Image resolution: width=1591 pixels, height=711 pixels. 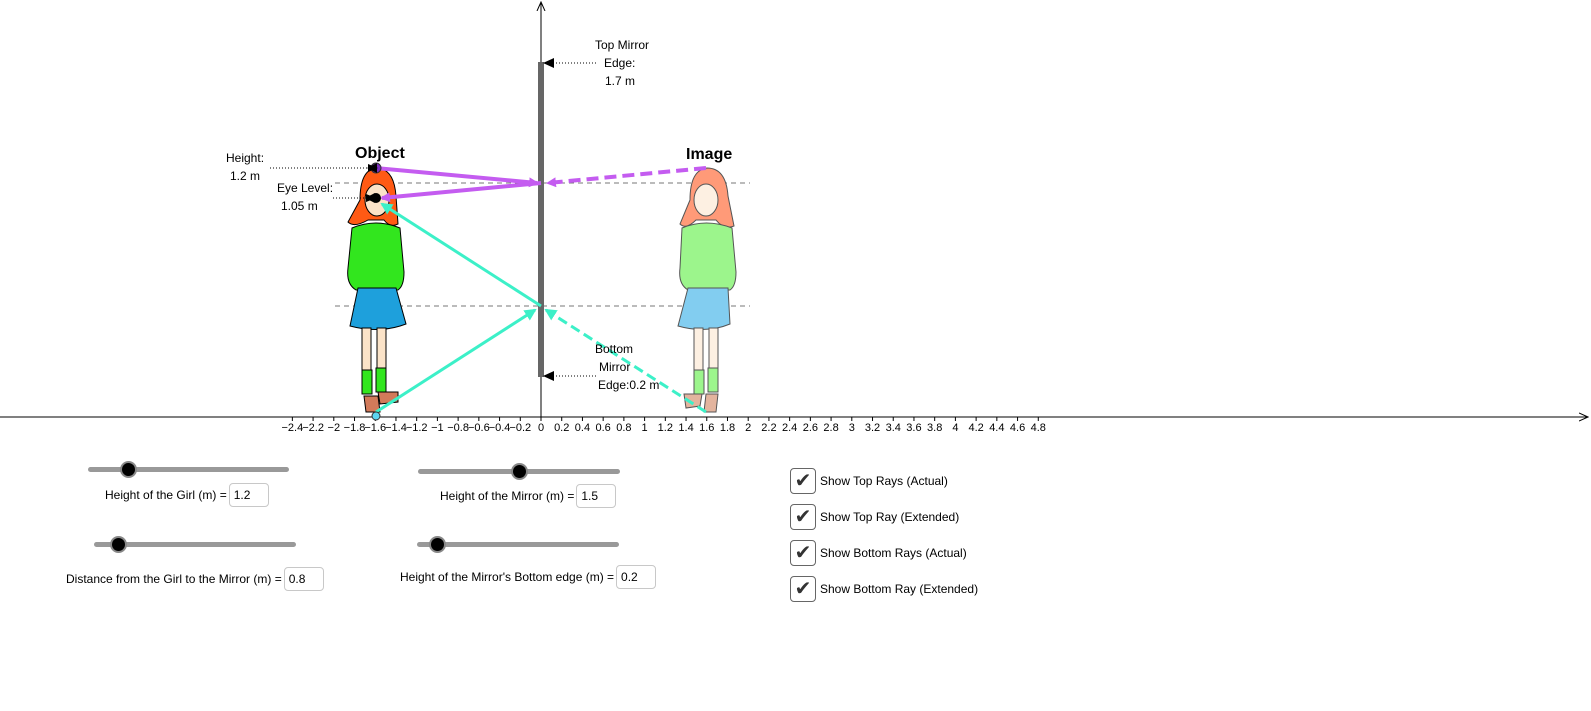 I want to click on top-mirror-label-line1: Top Mirror, so click(x=622, y=45).